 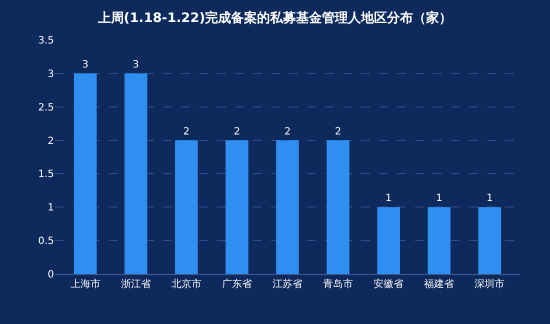 What do you see at coordinates (237, 284) in the screenshot?
I see `x-tick-label: 广东省` at bounding box center [237, 284].